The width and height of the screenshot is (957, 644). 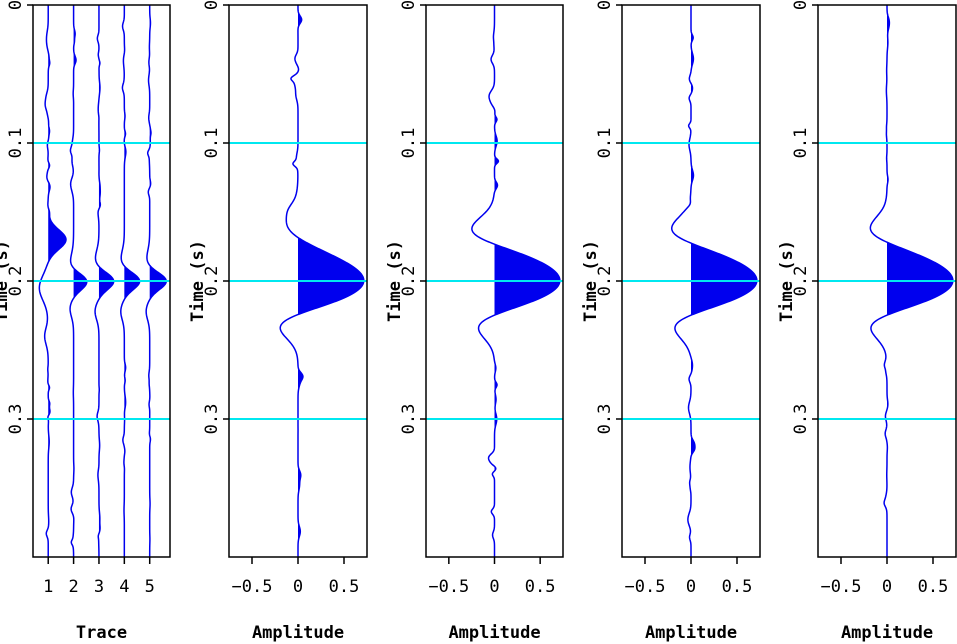 I want to click on xtick-label: 2, so click(x=73, y=587).